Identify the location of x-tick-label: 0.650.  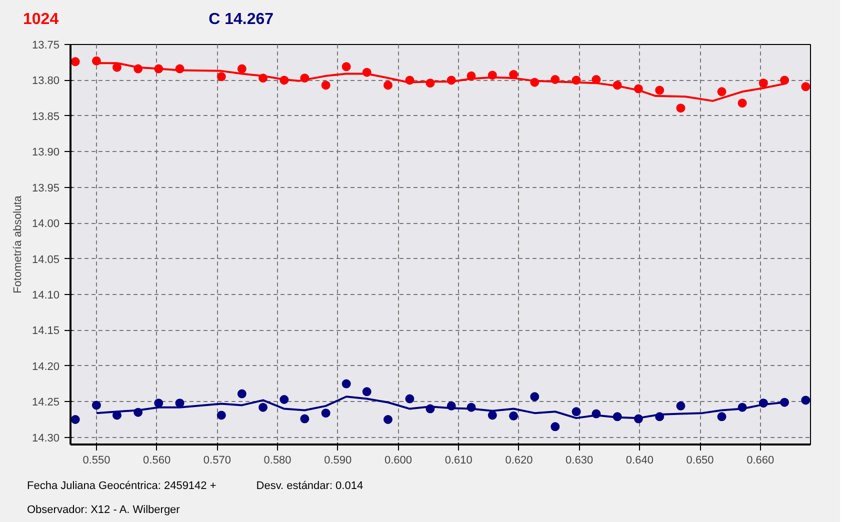
(700, 460).